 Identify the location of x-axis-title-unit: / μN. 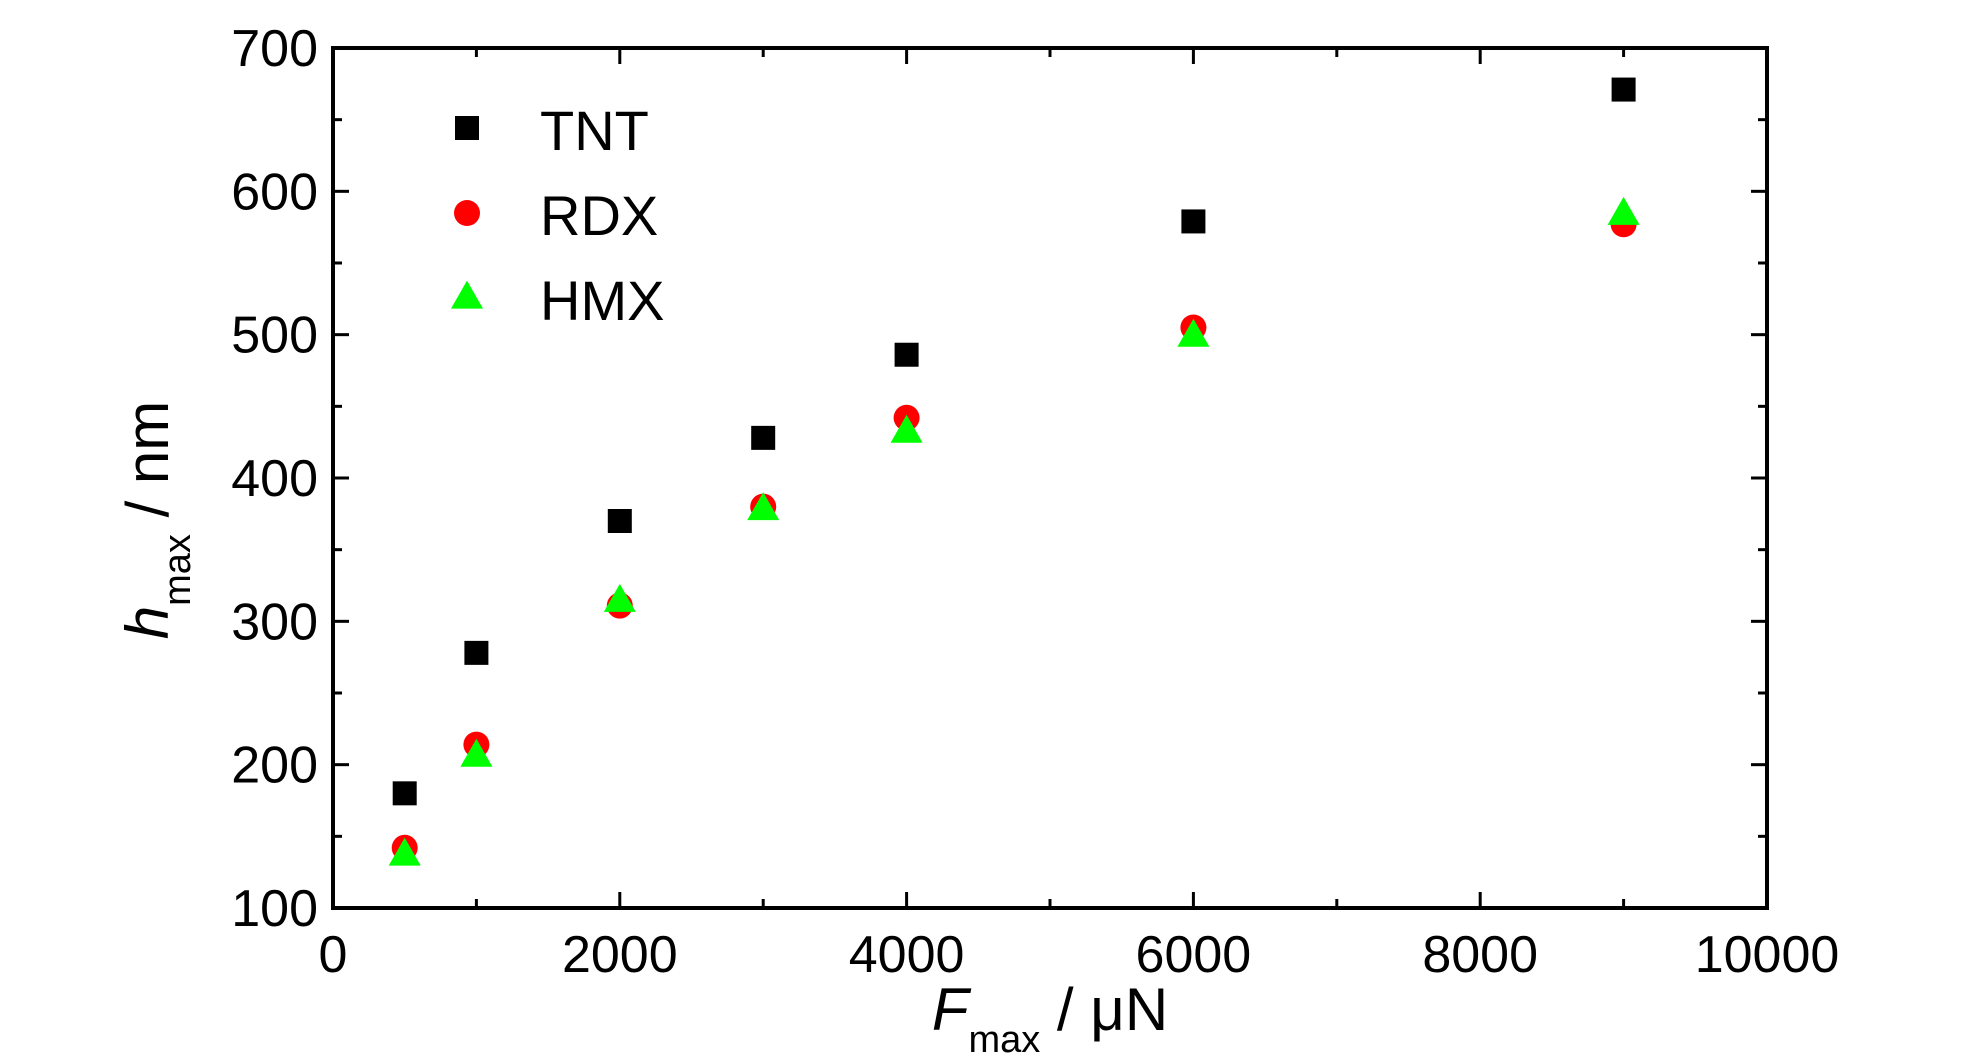
(1104, 1009).